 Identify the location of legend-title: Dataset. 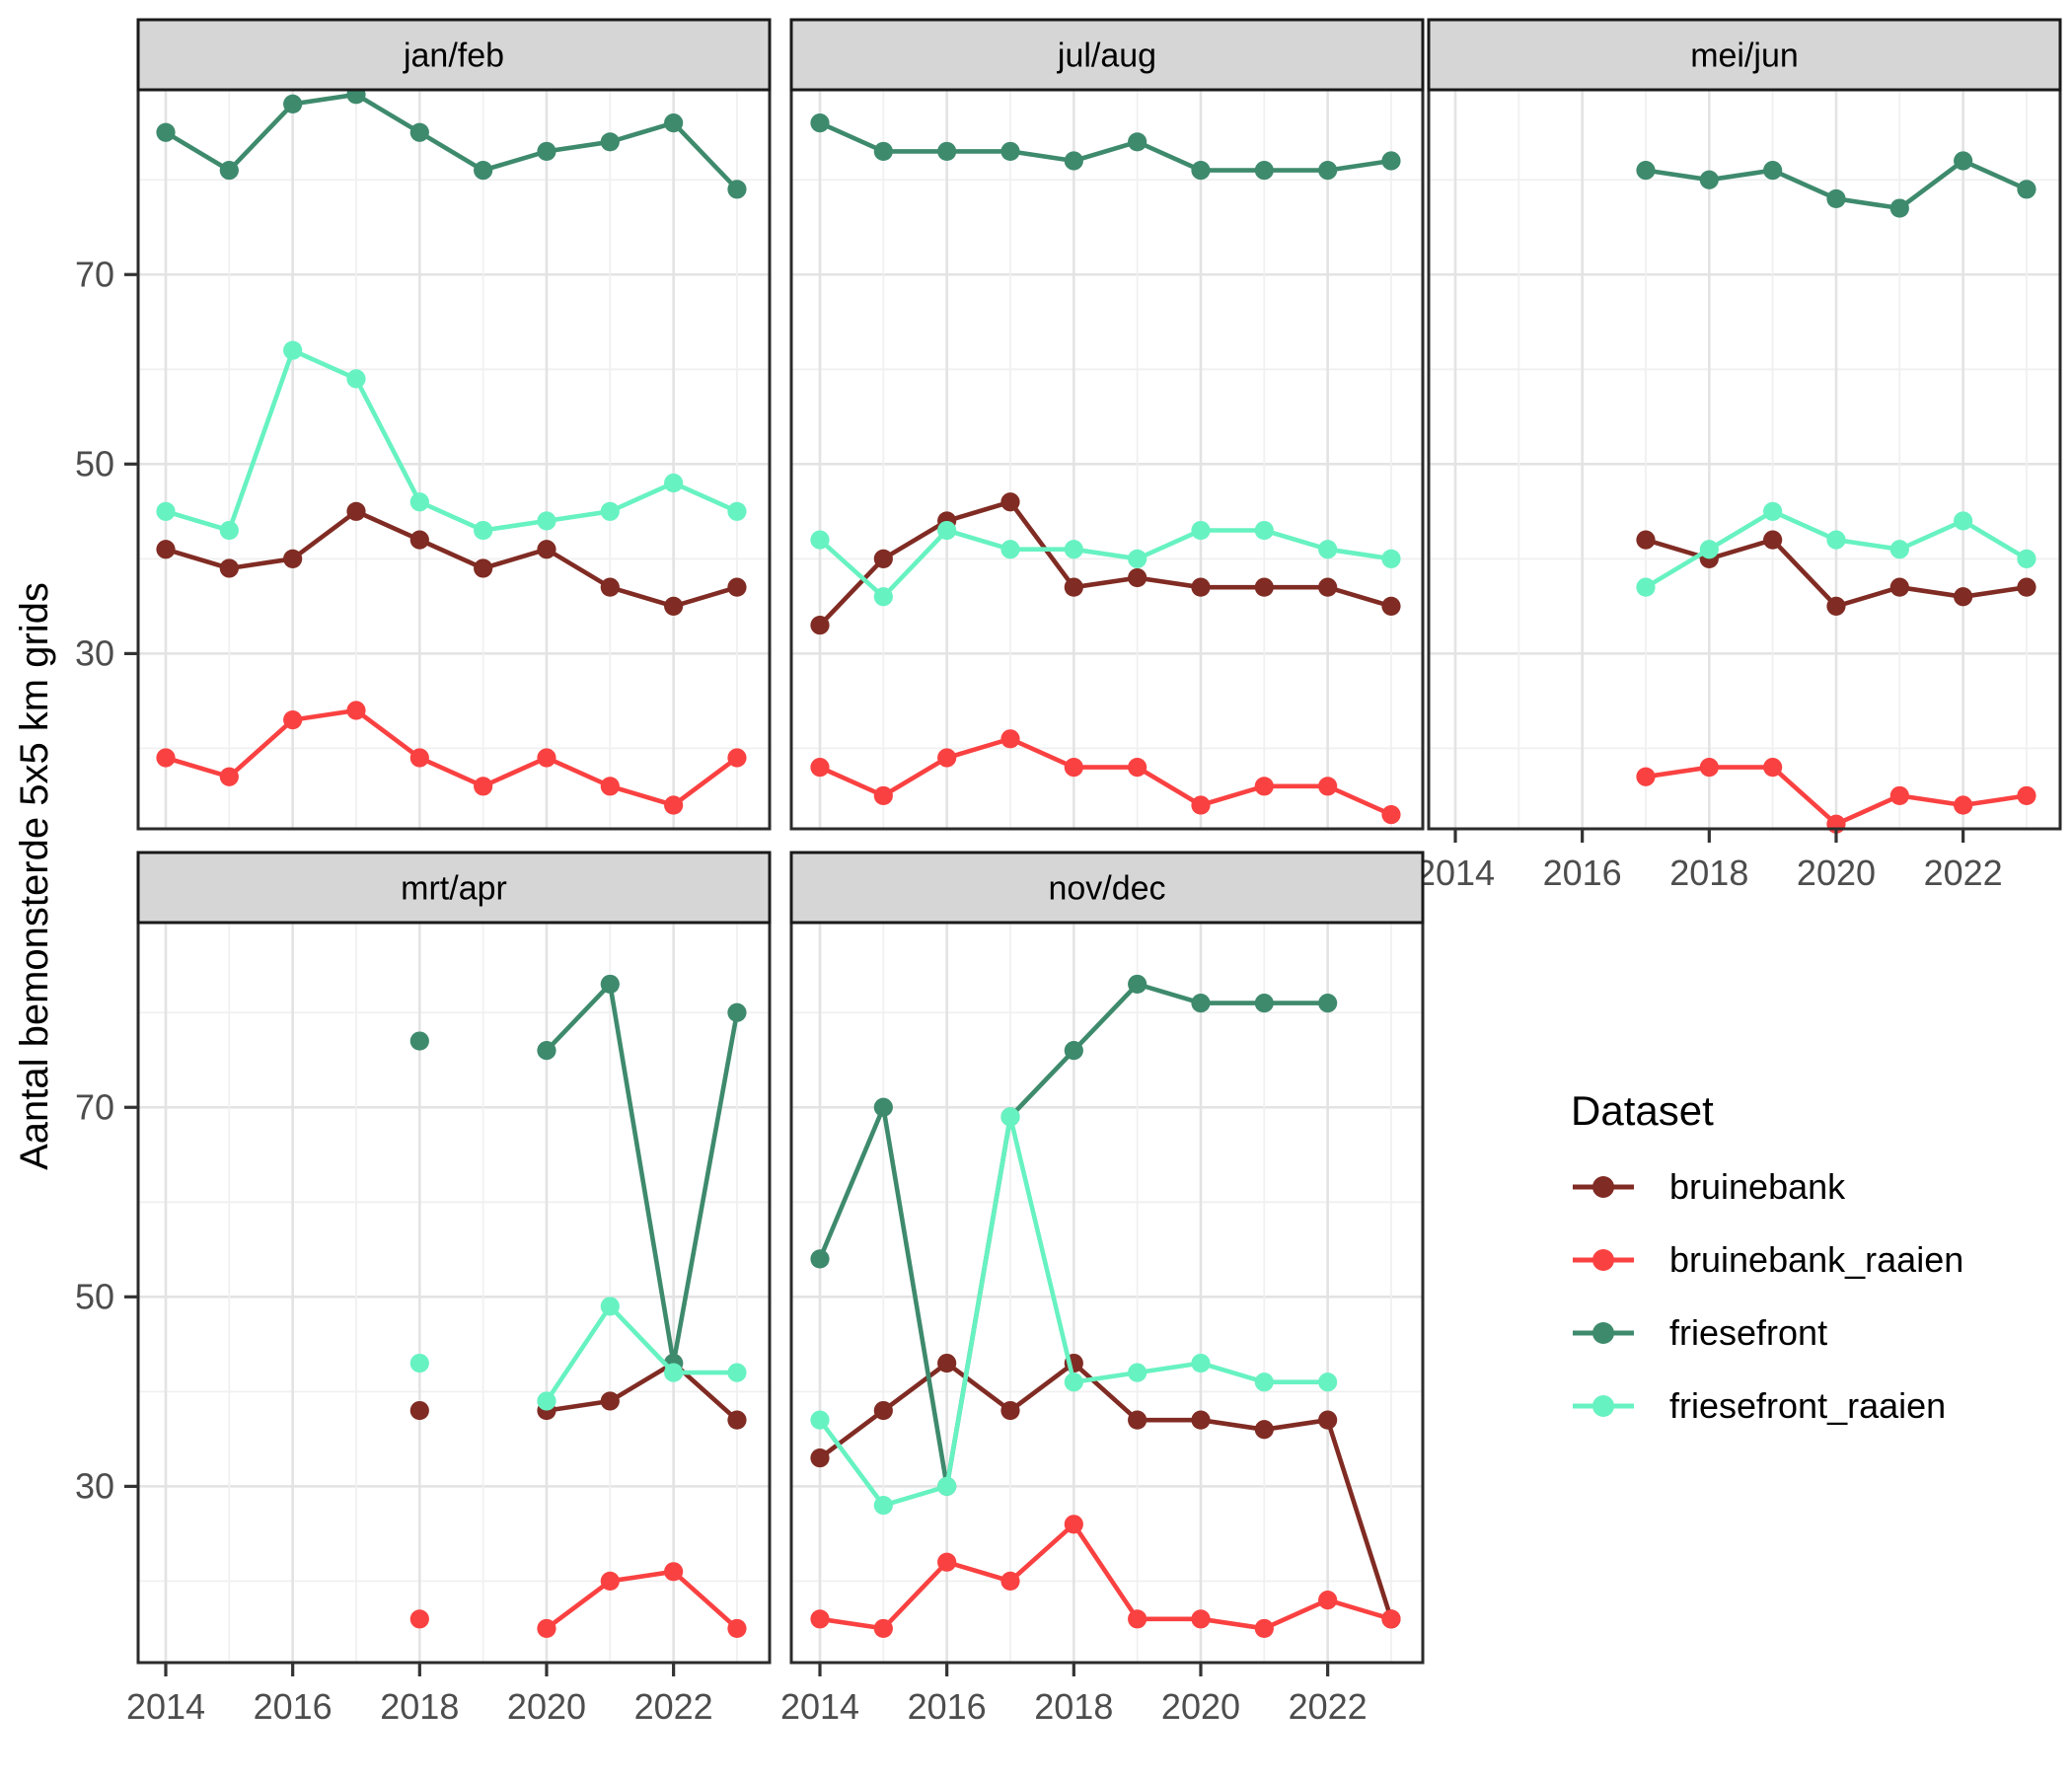
(1643, 1110).